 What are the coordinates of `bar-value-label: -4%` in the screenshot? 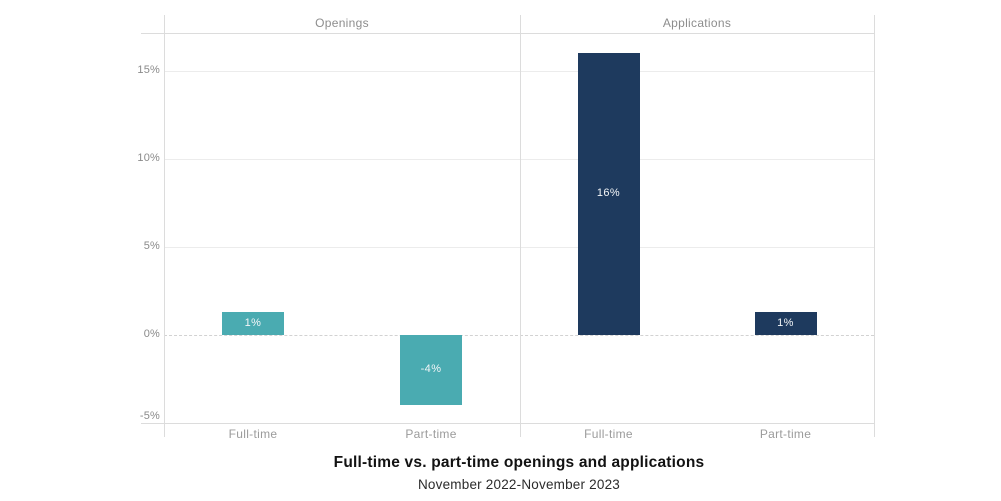 It's located at (431, 369).